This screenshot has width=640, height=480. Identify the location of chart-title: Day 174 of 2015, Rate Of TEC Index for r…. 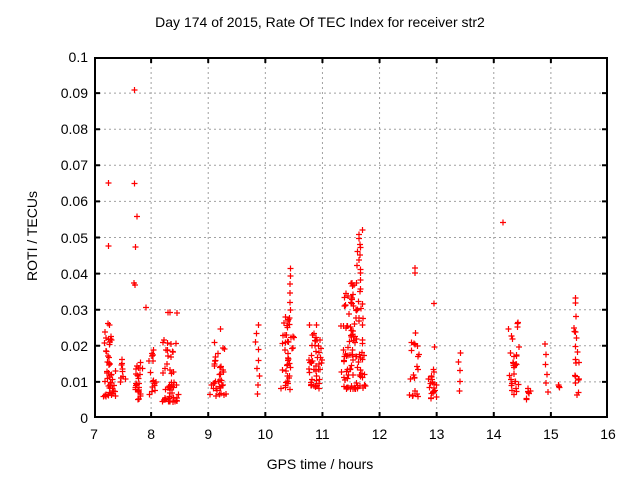
(320, 22).